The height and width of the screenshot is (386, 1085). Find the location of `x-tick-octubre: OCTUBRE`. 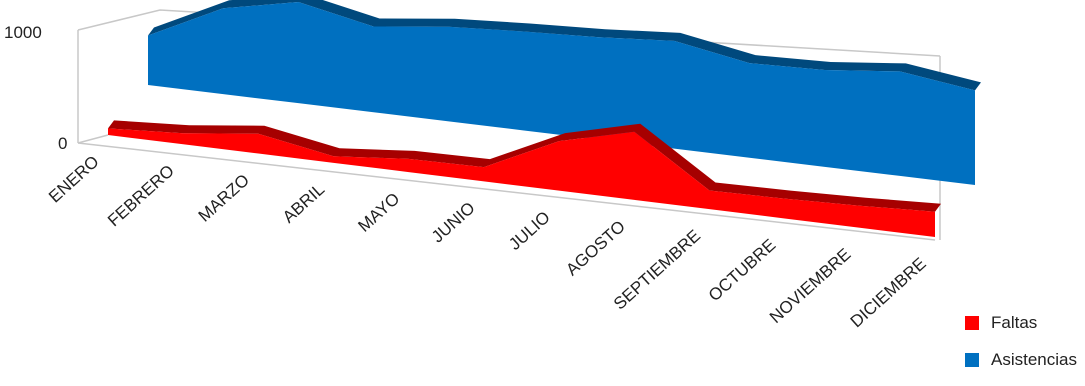

x-tick-octubre: OCTUBRE is located at coordinates (742, 270).